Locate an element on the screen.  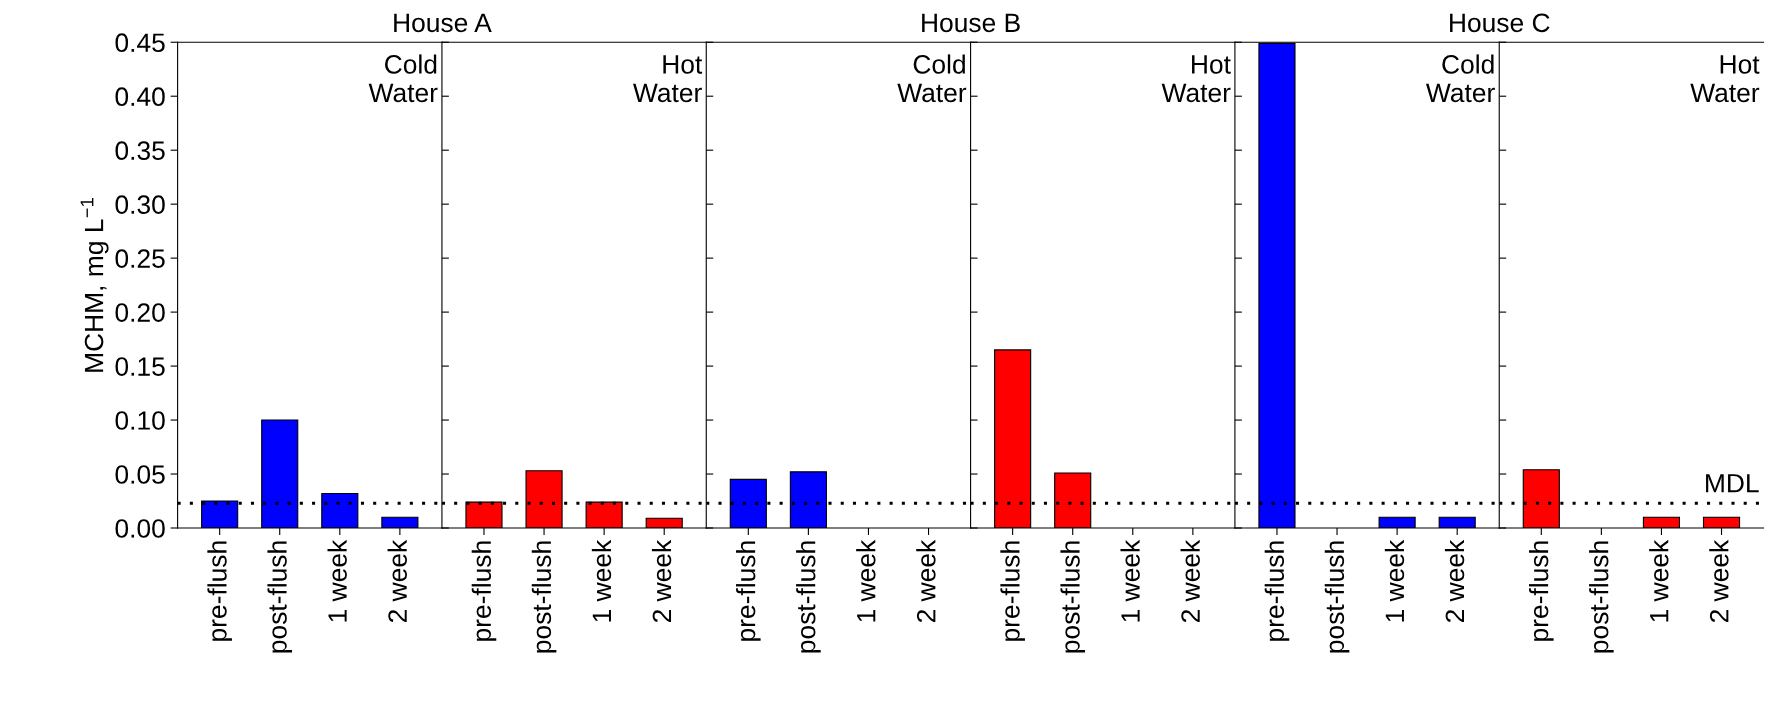
y-tick-label: 0.10 is located at coordinates (140, 420).